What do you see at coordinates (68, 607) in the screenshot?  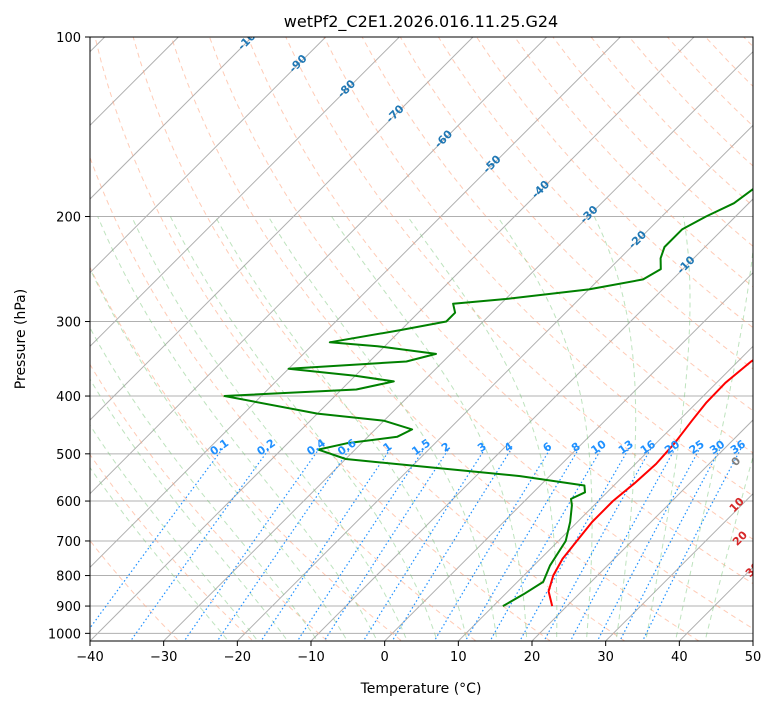 I see `y-tick-label: 900` at bounding box center [68, 607].